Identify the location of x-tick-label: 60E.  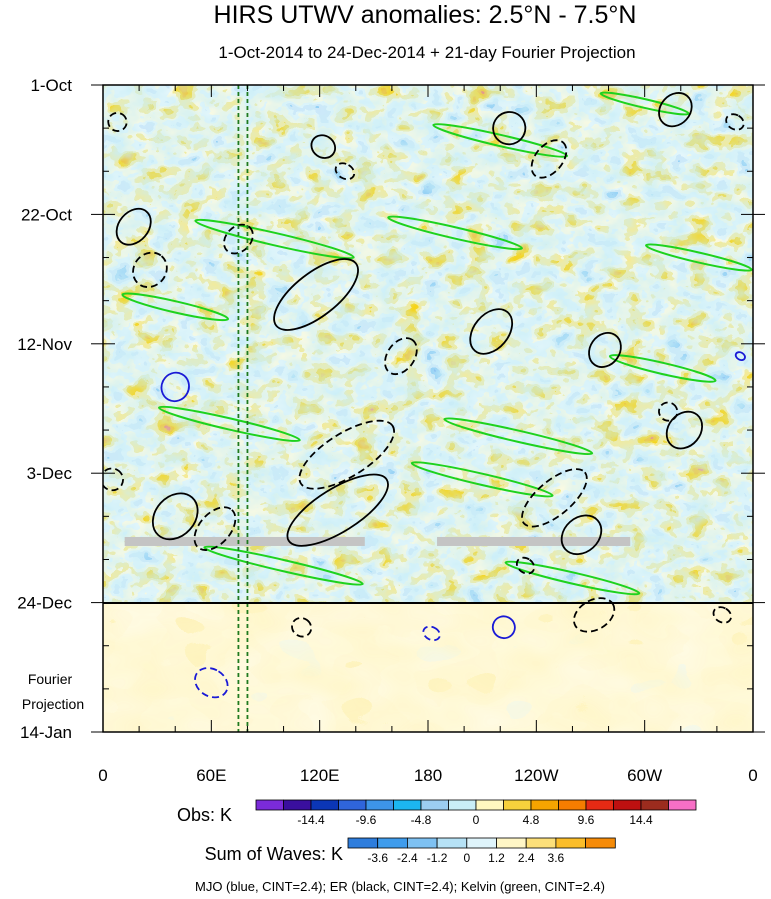
(211, 775).